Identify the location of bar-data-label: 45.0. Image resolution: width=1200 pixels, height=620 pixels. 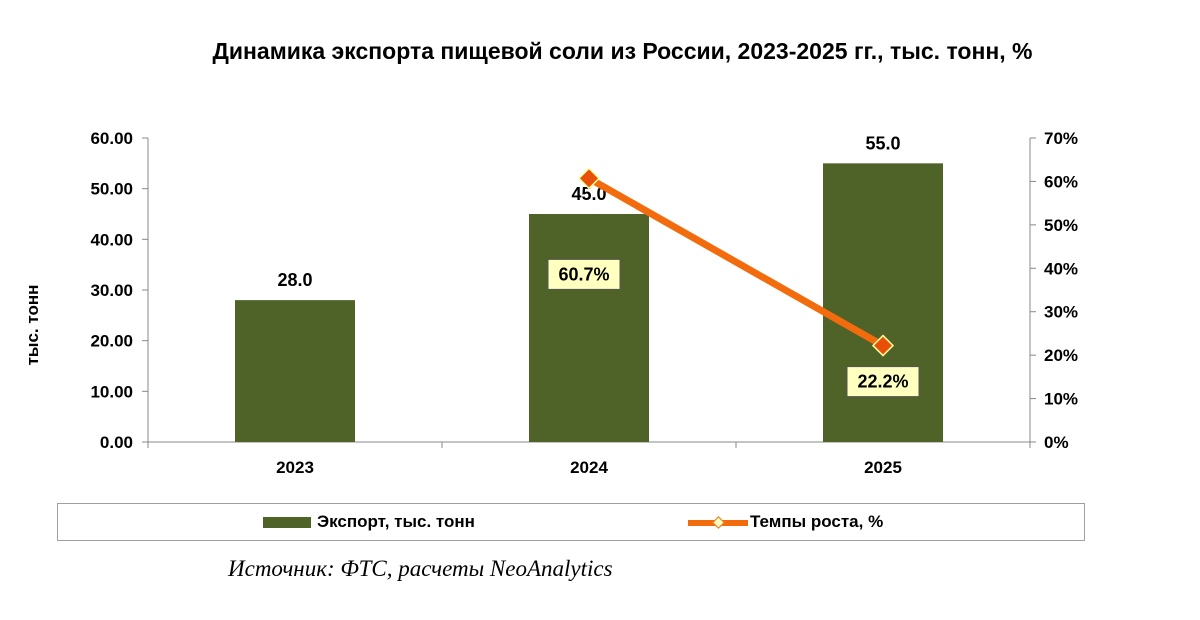
(588, 194).